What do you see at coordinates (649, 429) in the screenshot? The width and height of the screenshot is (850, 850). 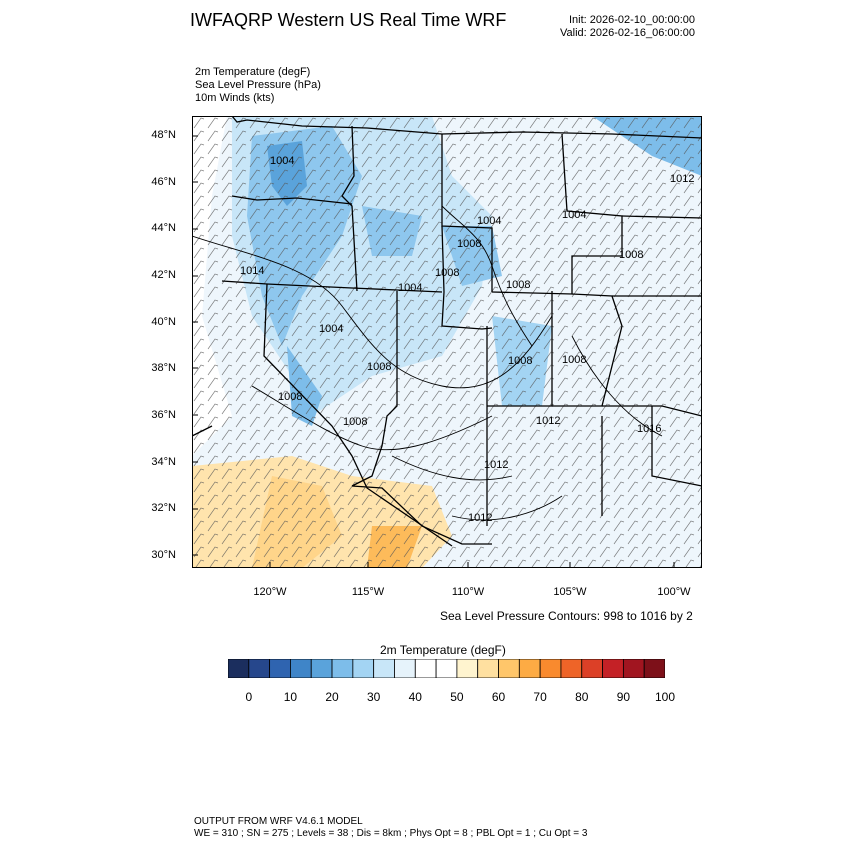 I see `pressure-label: 1016` at bounding box center [649, 429].